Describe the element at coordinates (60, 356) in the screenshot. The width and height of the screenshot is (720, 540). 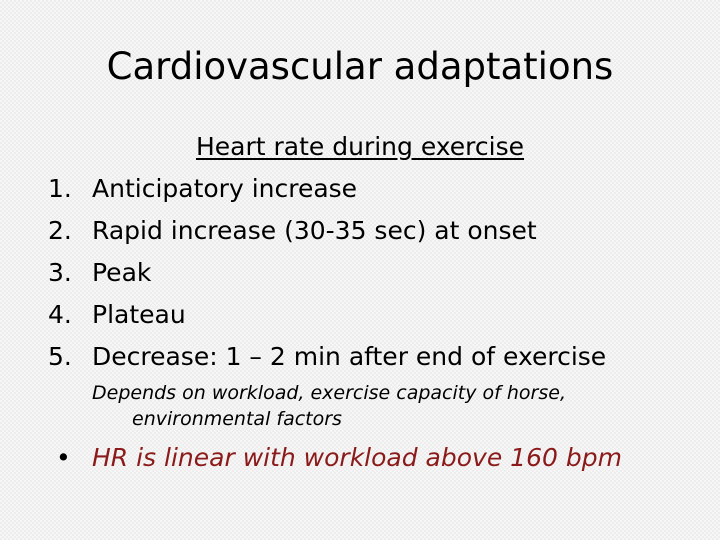
I see `list-item-number: 5.` at that location.